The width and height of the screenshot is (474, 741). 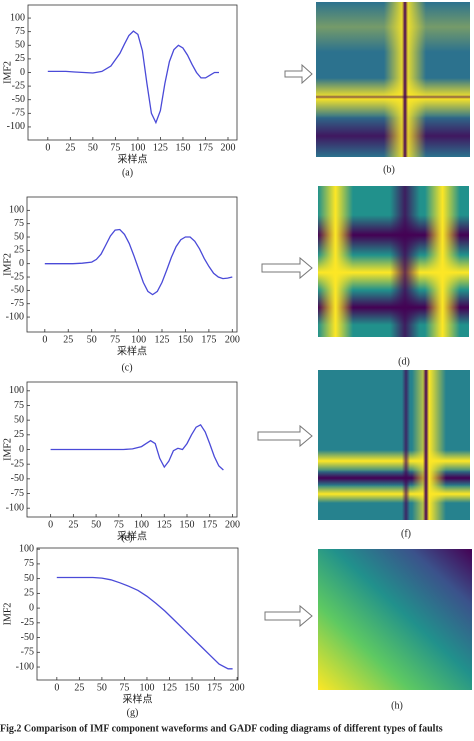 I want to click on chart-caption: (c), so click(x=126, y=367).